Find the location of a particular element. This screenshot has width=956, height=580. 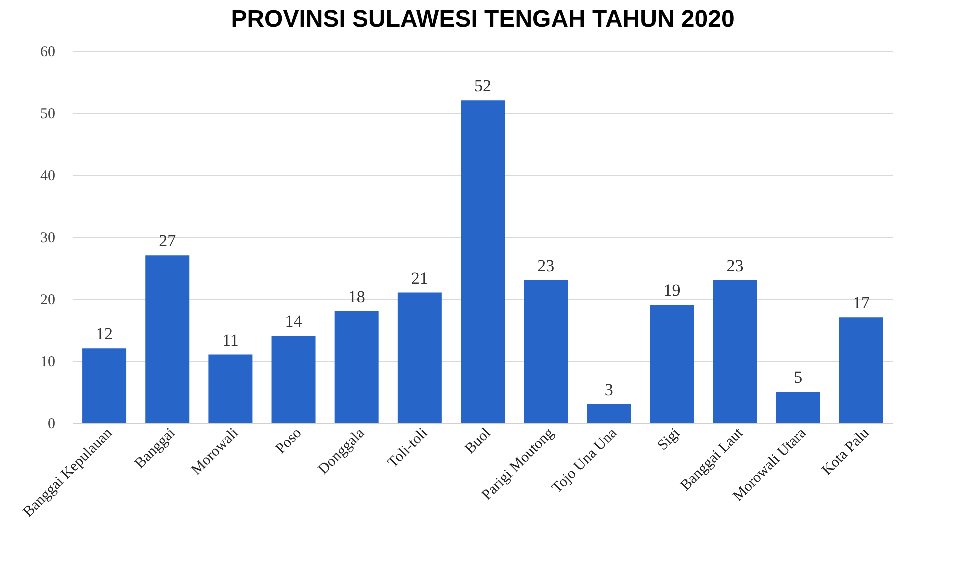

y-tick-label: 60 is located at coordinates (48, 52).